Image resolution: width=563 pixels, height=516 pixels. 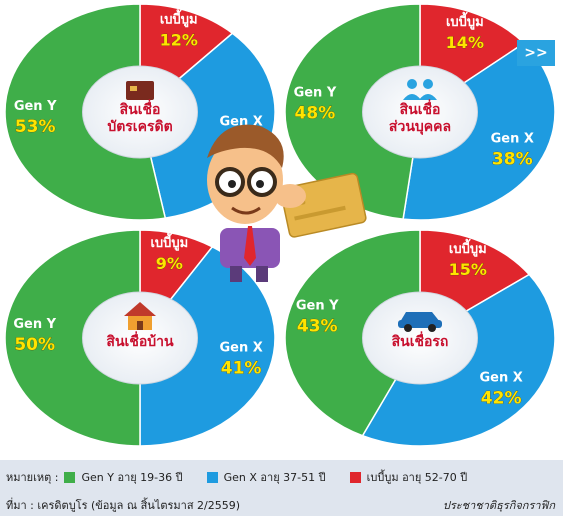 I want to click on center-title-1-line-1: สินเชื่อ, so click(x=139, y=108).